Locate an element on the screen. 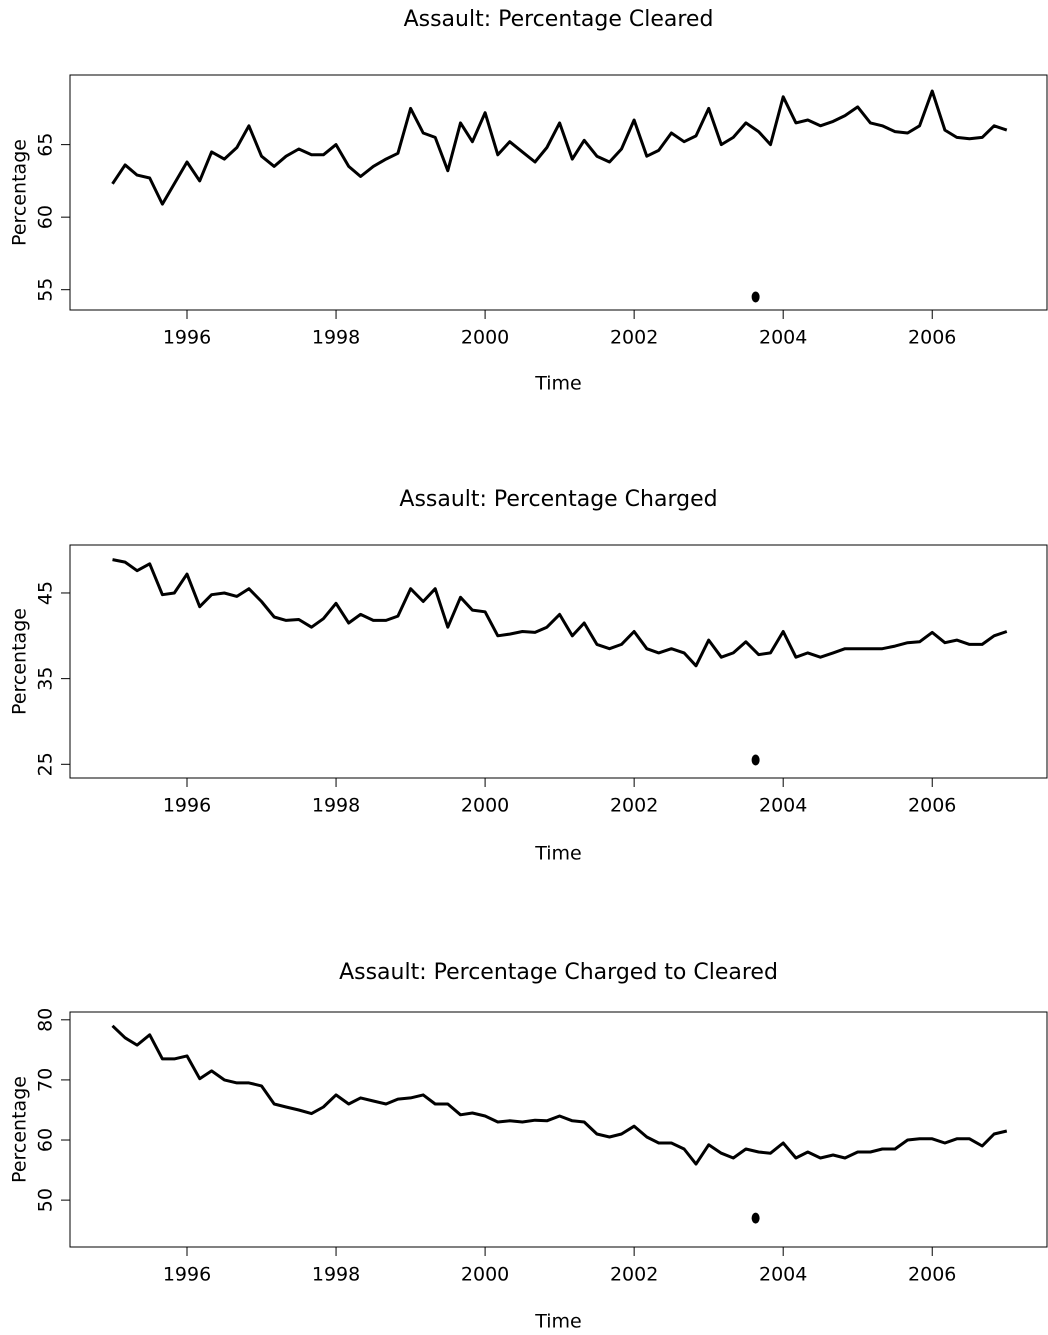 The height and width of the screenshot is (1335, 1048). y-tick-label: 70 is located at coordinates (46, 1080).